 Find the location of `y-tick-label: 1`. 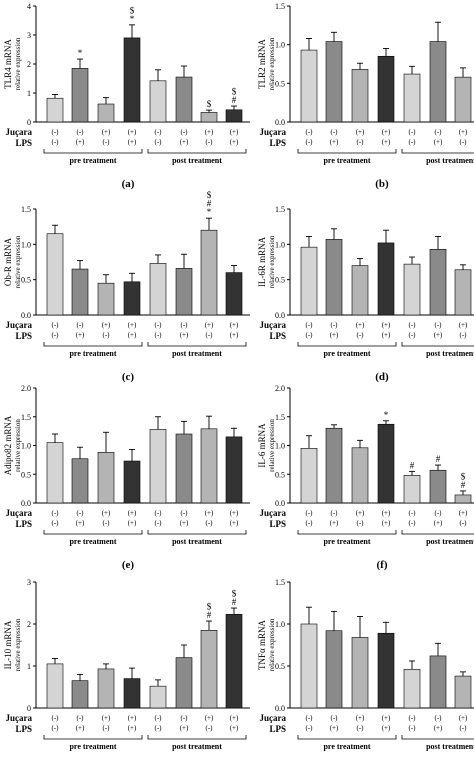

y-tick-label: 1 is located at coordinates (29, 93).